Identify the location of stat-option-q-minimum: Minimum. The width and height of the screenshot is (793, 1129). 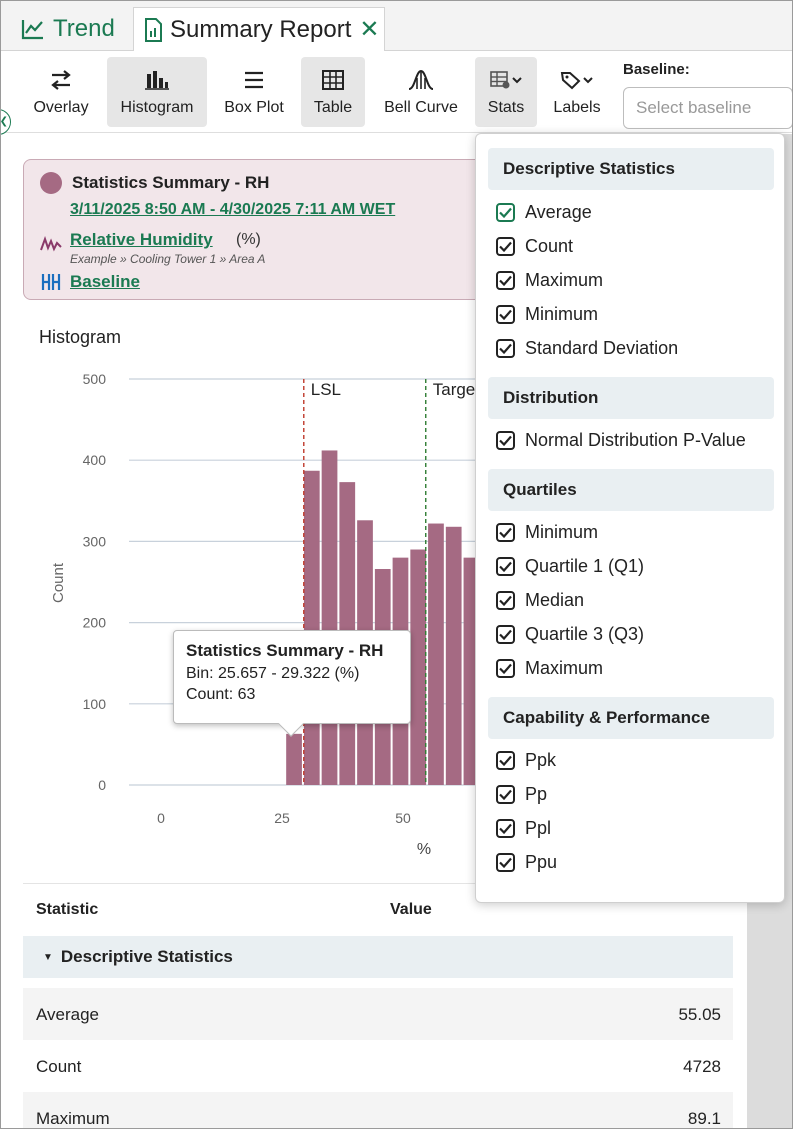
(547, 532).